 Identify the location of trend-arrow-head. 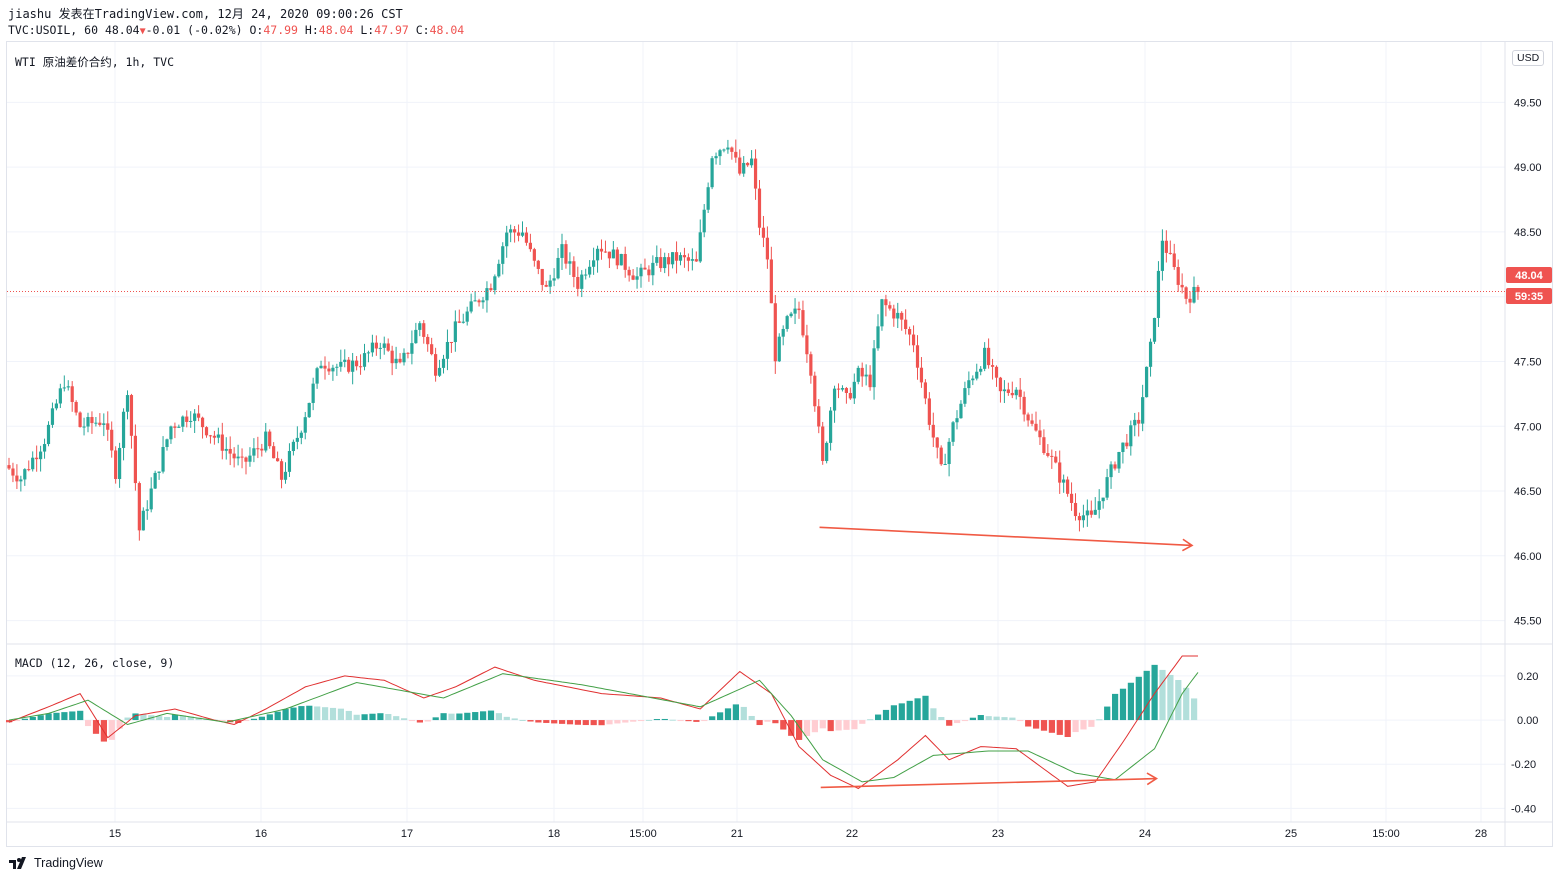
(1187, 545).